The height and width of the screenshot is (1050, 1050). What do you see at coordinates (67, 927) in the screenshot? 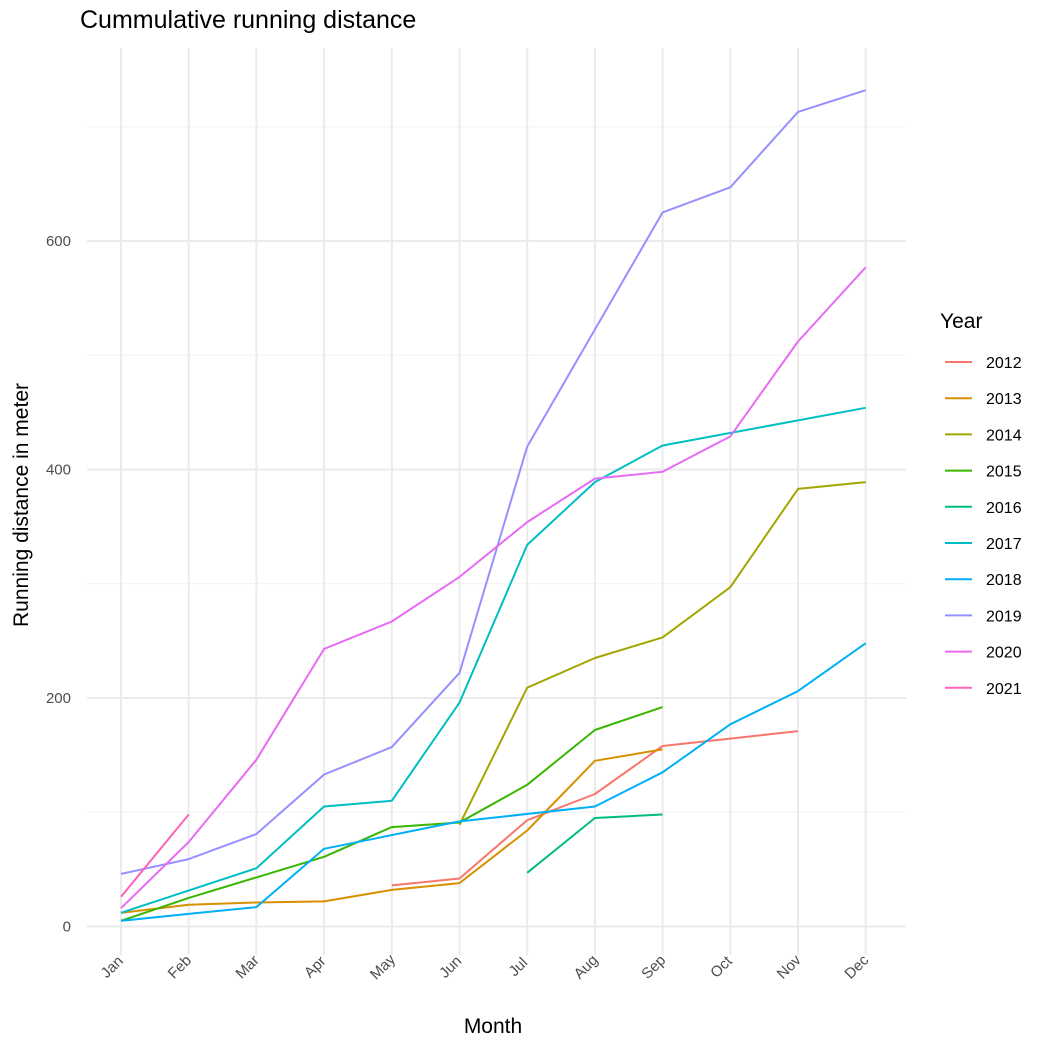
I see `y-tick-label: 0` at bounding box center [67, 927].